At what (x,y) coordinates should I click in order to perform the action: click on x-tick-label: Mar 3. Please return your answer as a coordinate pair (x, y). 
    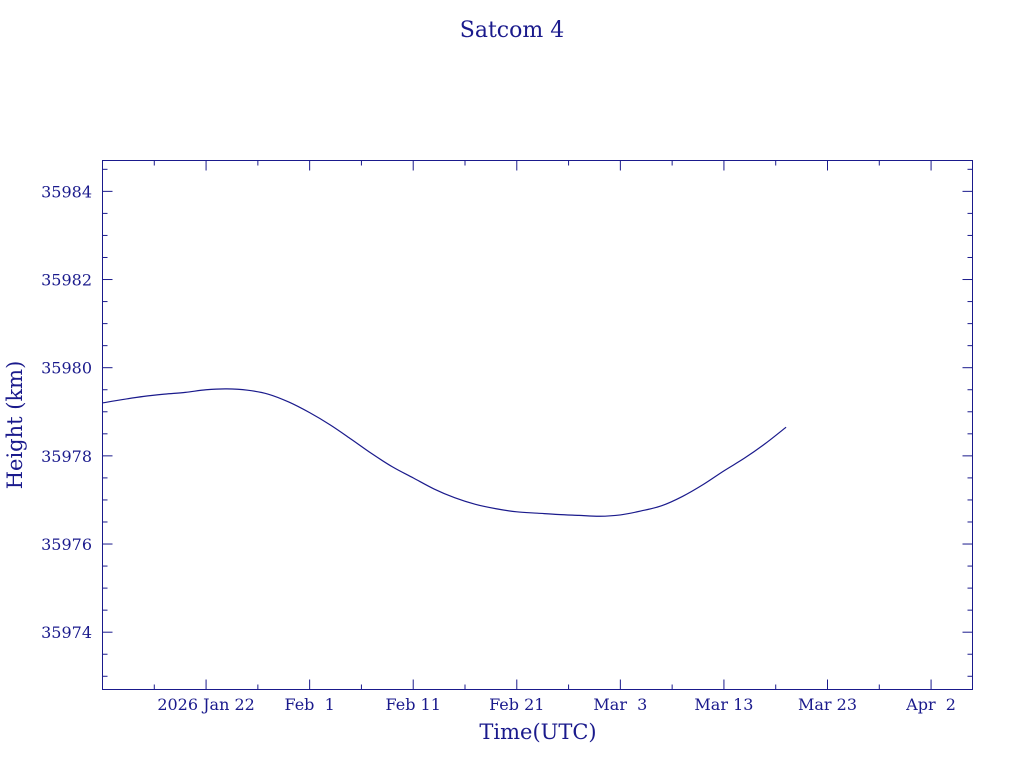
    Looking at the image, I should click on (620, 704).